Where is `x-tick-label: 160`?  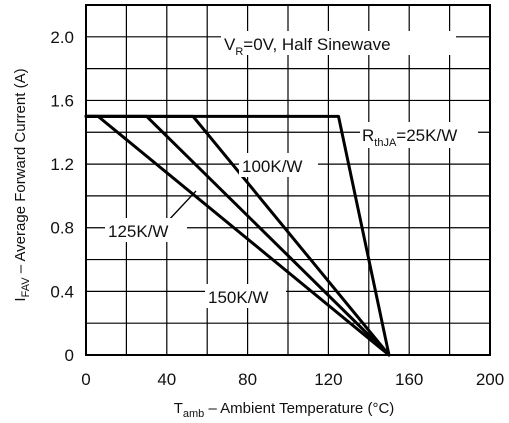 x-tick-label: 160 is located at coordinates (409, 379).